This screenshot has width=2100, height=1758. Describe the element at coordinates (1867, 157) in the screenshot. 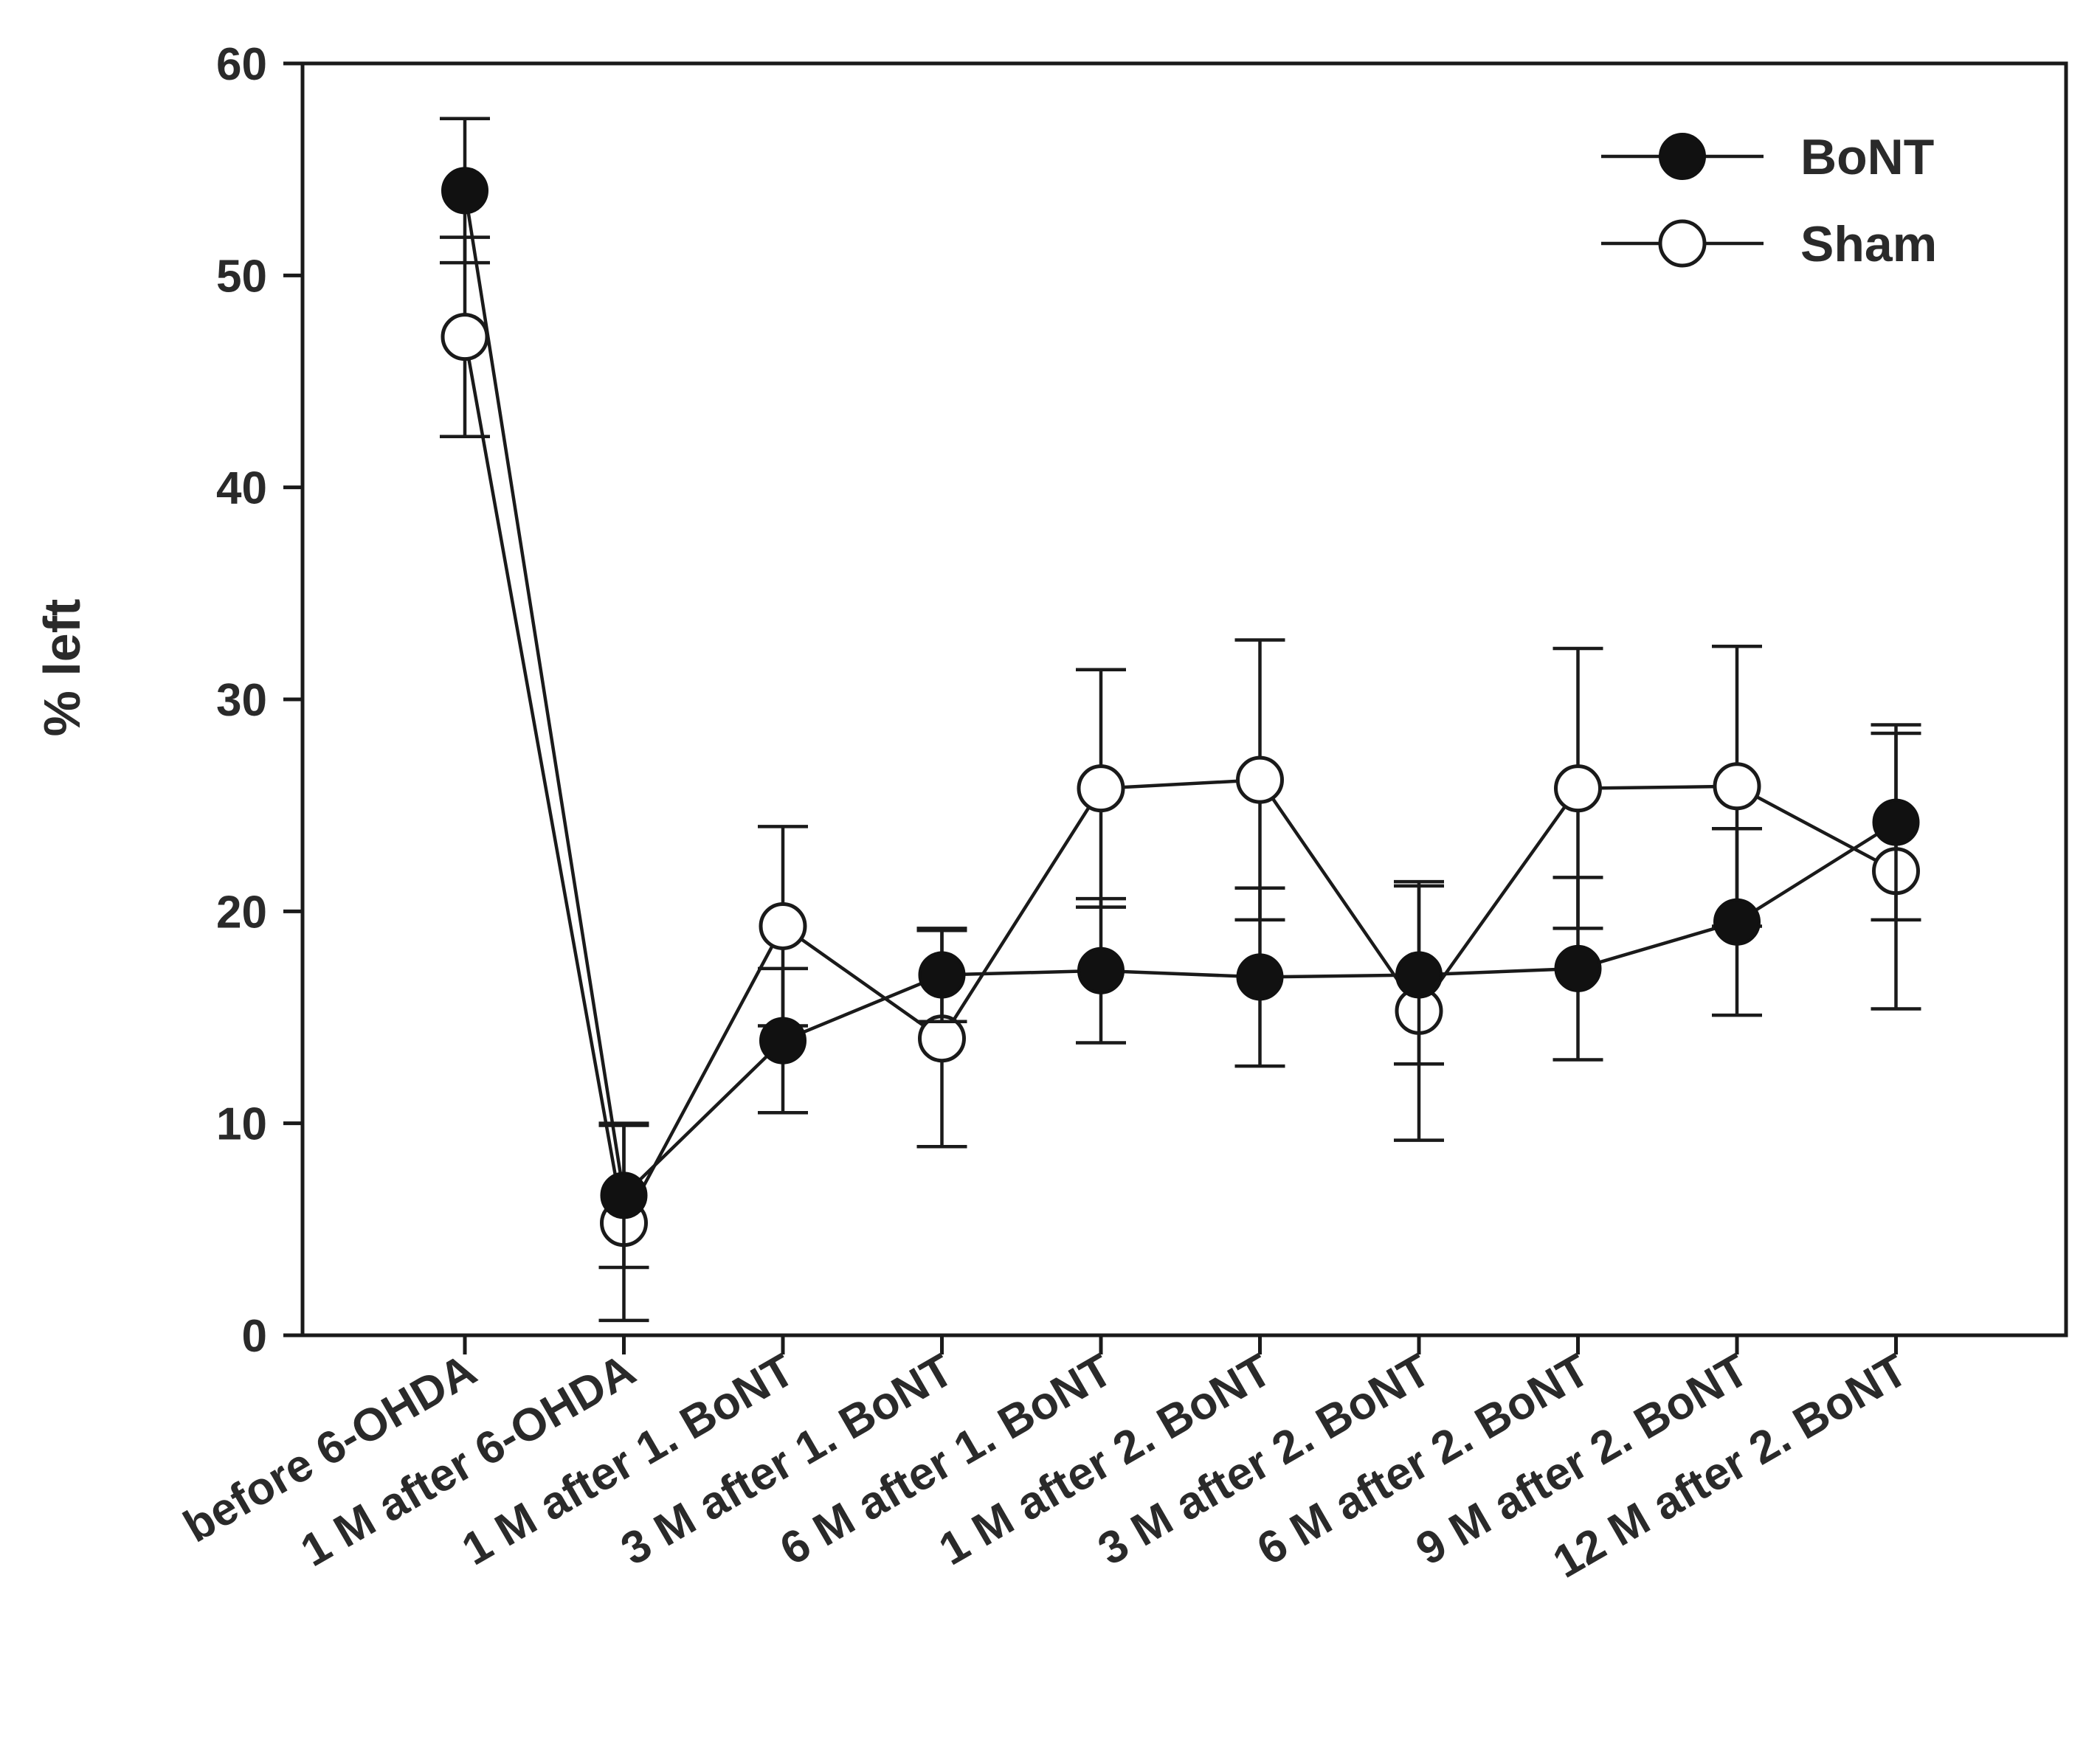

I see `legend-bont-label: BoNT` at that location.